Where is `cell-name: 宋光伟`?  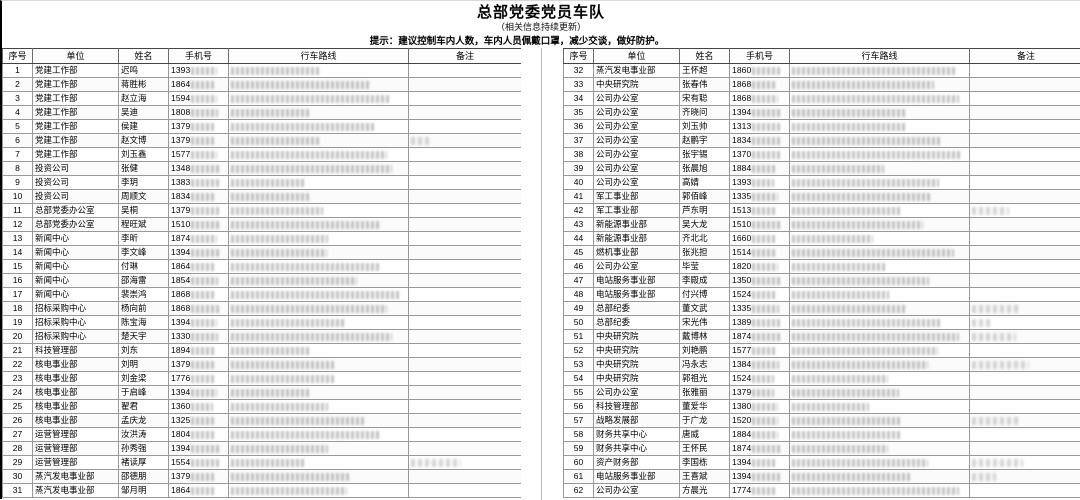
cell-name: 宋光伟 is located at coordinates (705, 323).